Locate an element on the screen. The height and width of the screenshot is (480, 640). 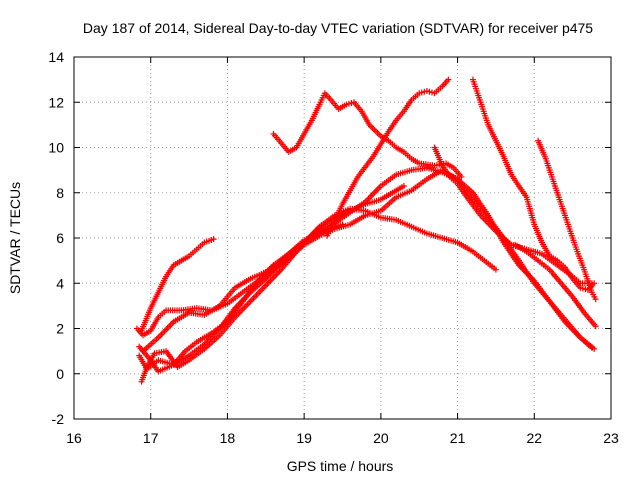
y-tick-label: 2 is located at coordinates (60, 329).